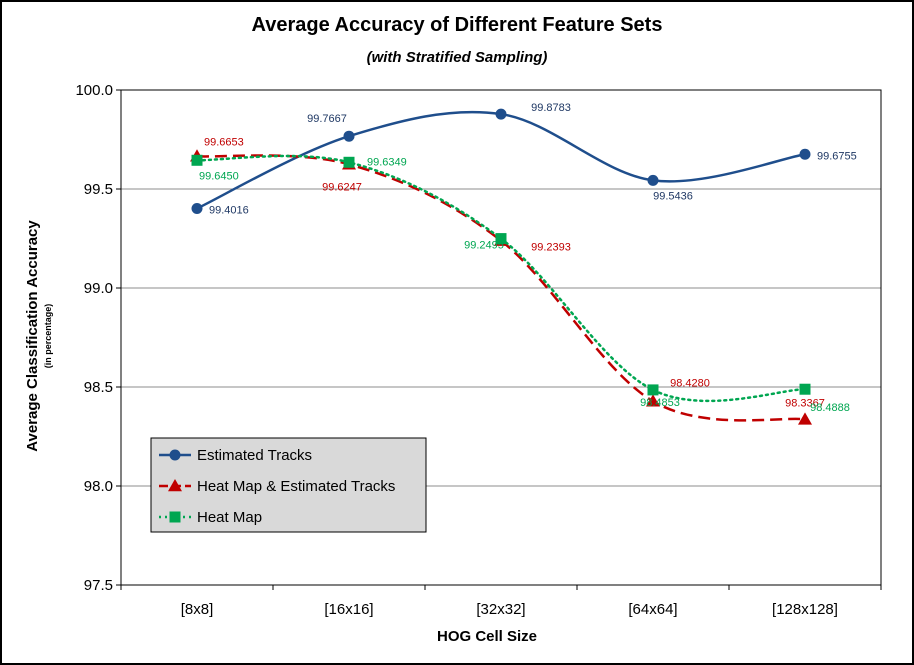 The image size is (914, 665). I want to click on legend-label: Heat Map & Estimated Tracks, so click(296, 486).